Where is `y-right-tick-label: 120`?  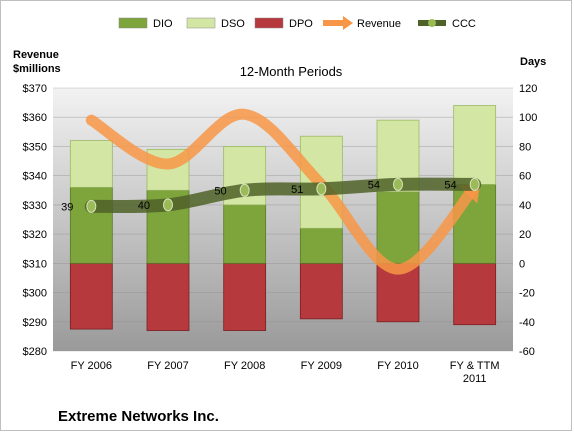 y-right-tick-label: 120 is located at coordinates (528, 89).